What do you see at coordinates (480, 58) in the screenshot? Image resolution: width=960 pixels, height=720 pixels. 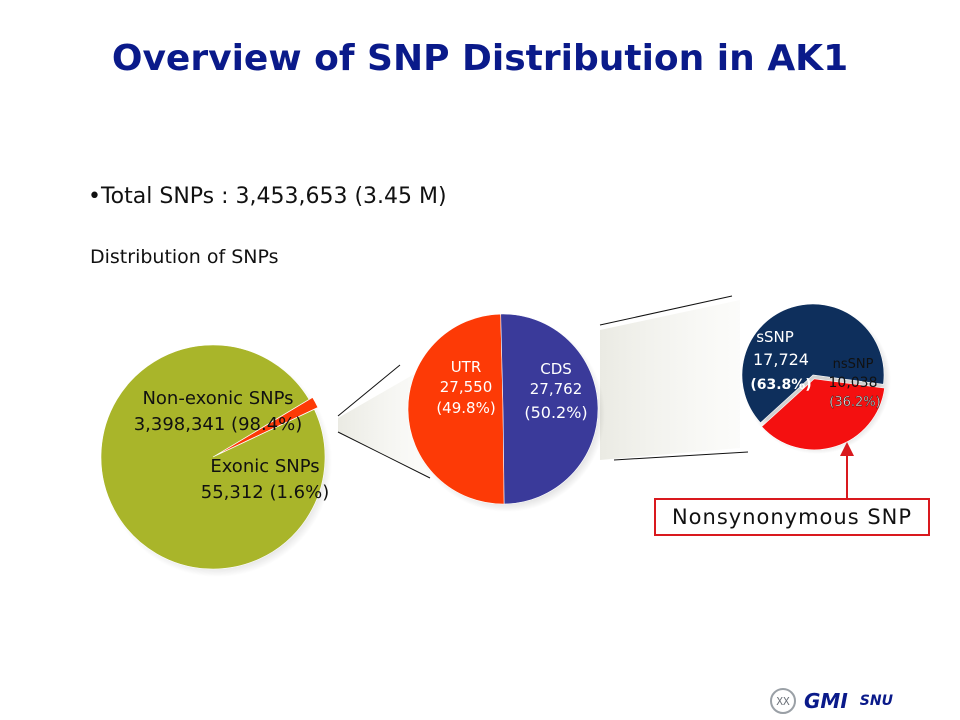 I see `page-title: Overview of SNP Distribution in AK1` at bounding box center [480, 58].